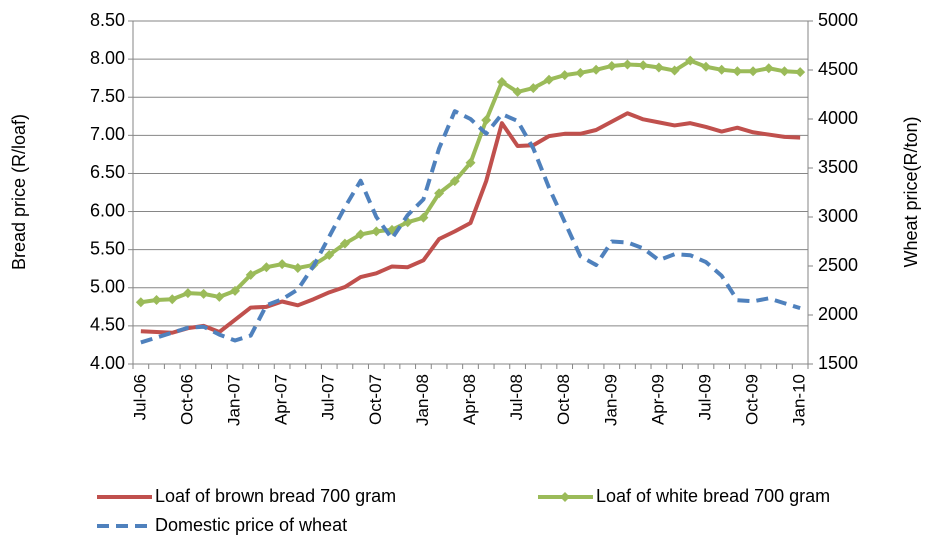 Image resolution: width=932 pixels, height=550 pixels. I want to click on legend-label: Domestic price of wheat, so click(251, 525).